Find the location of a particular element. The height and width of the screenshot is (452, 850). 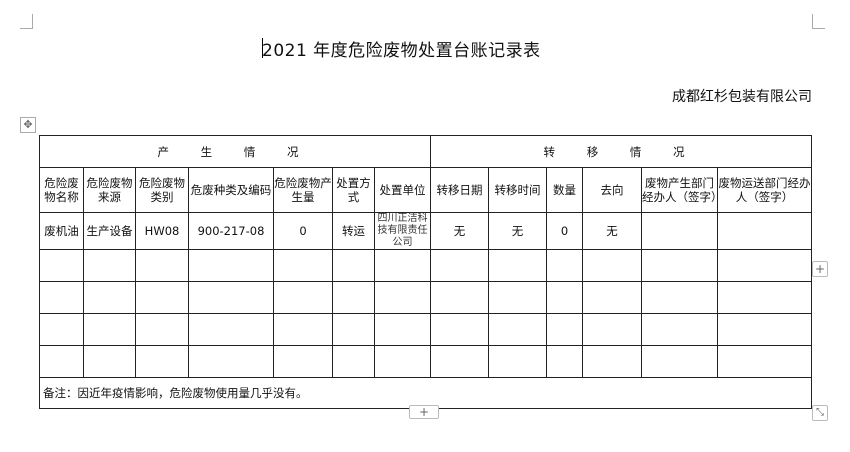

column-header: 危险废物产生量 is located at coordinates (303, 190).